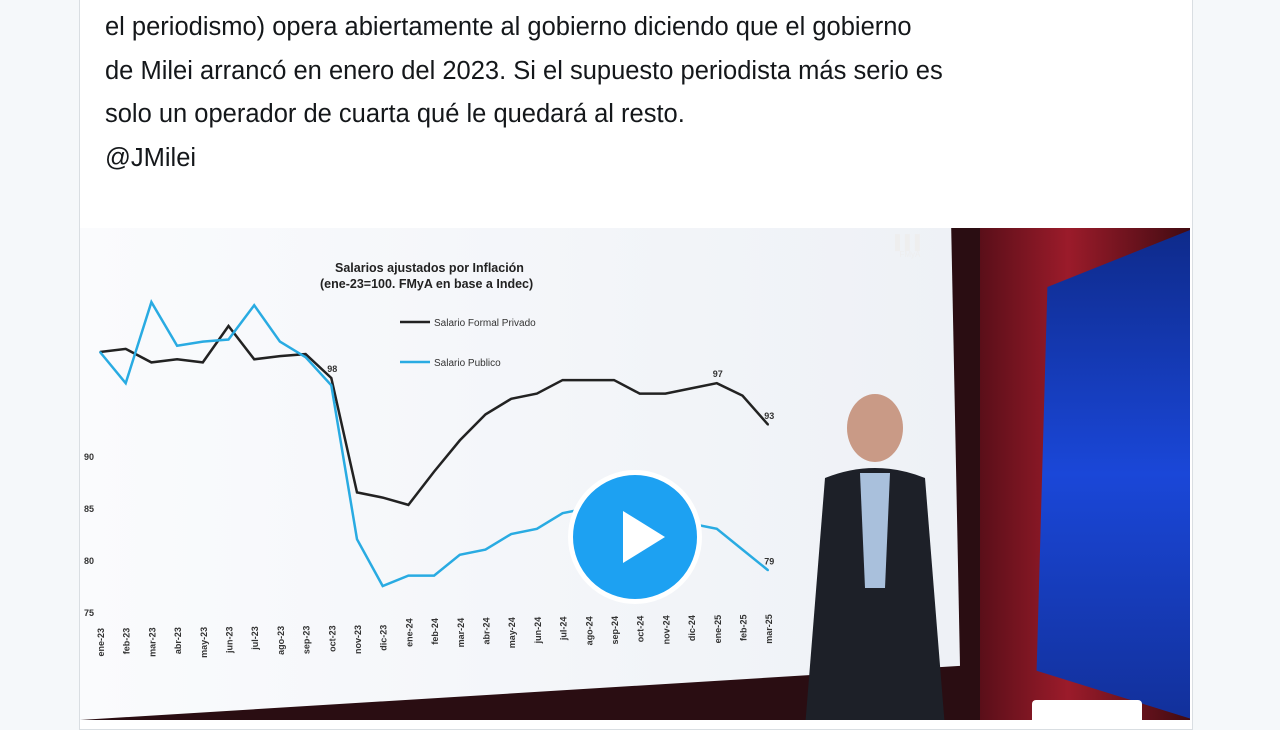 Image resolution: width=1280 pixels, height=730 pixels. I want to click on x-tick-label: dic-23, so click(384, 638).